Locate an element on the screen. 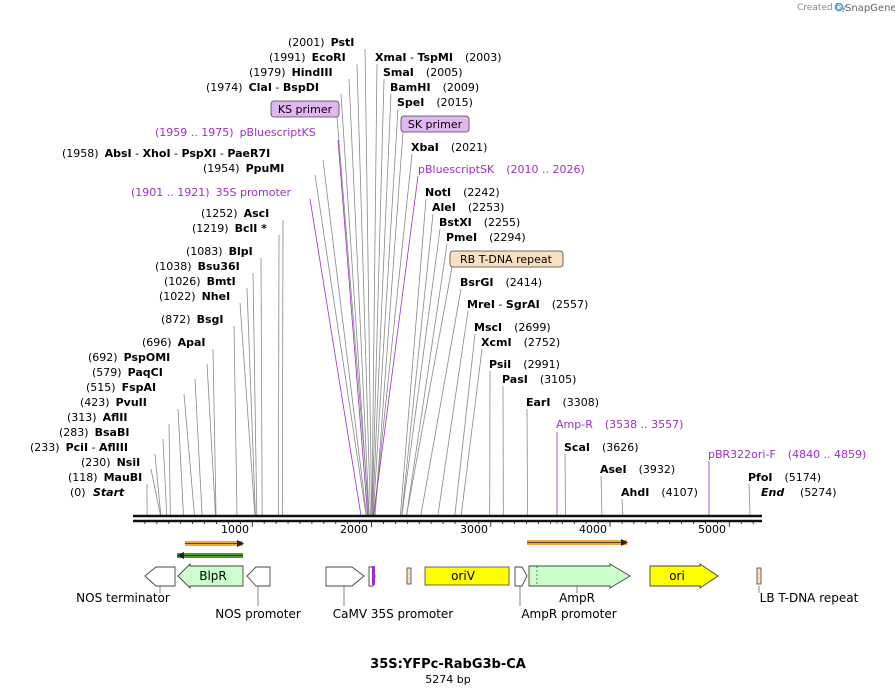 This screenshot has width=895, height=695. primer-label-pbluescript-sk: pBluescriptSK (2010 .. 2026) is located at coordinates (501, 169).